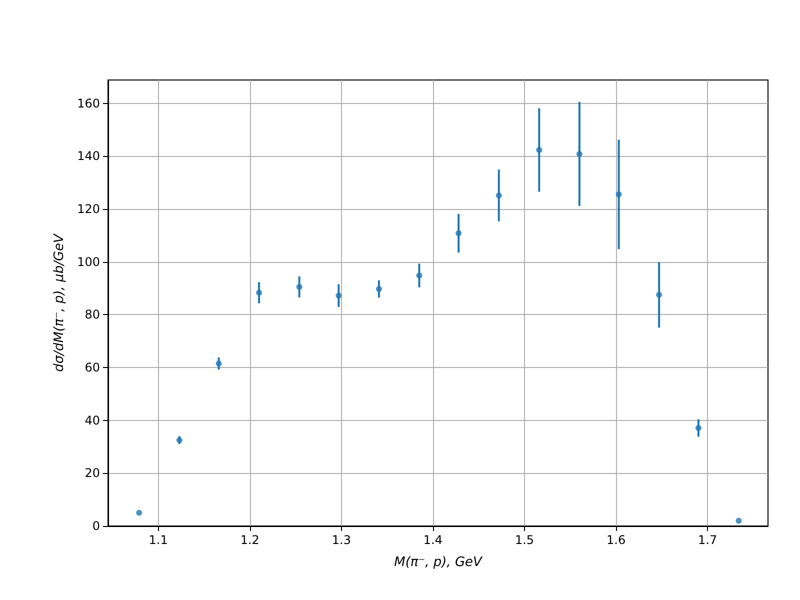 The height and width of the screenshot is (600, 800). Describe the element at coordinates (92, 315) in the screenshot. I see `y-tick-label: 80` at that location.